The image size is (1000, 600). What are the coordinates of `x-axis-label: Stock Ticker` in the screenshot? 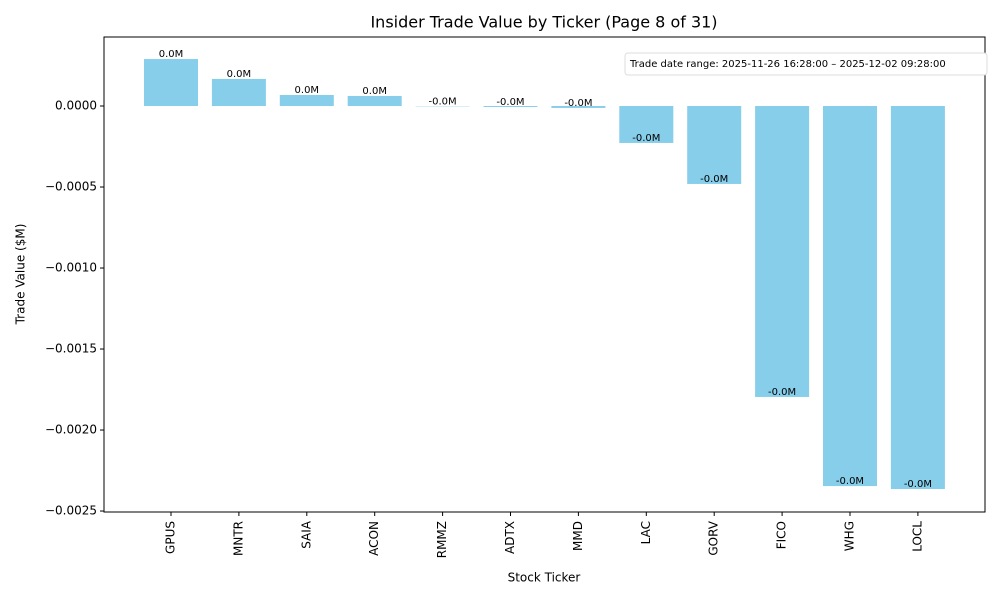 It's located at (544, 578).